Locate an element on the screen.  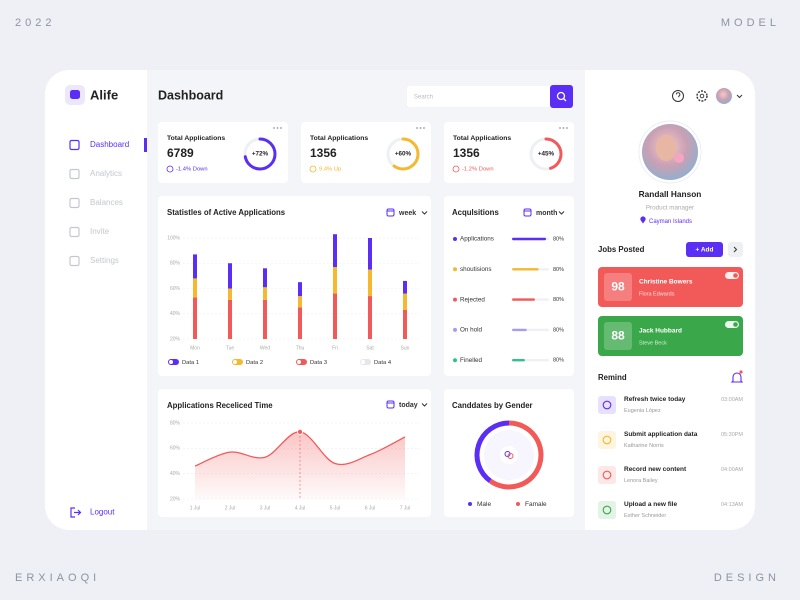
remind-icon-bg is located at coordinates (607, 510).